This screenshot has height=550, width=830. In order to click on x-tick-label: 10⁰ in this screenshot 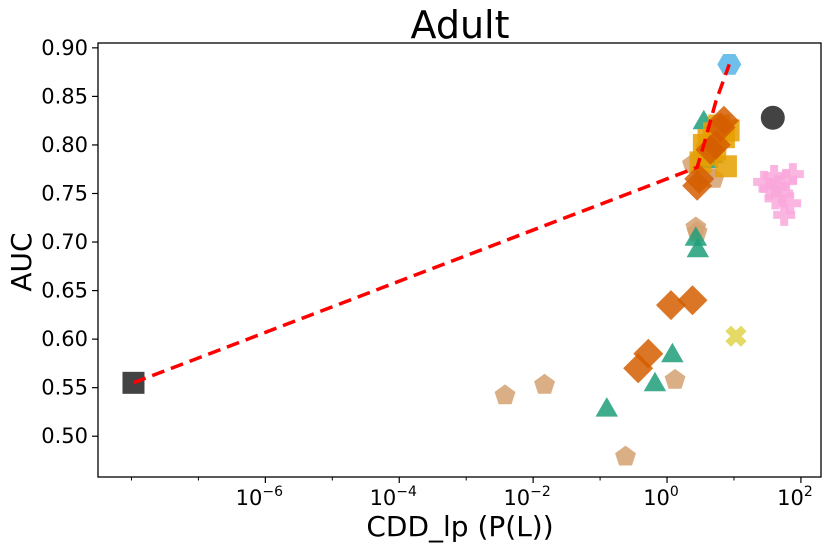, I will do `click(661, 497)`.